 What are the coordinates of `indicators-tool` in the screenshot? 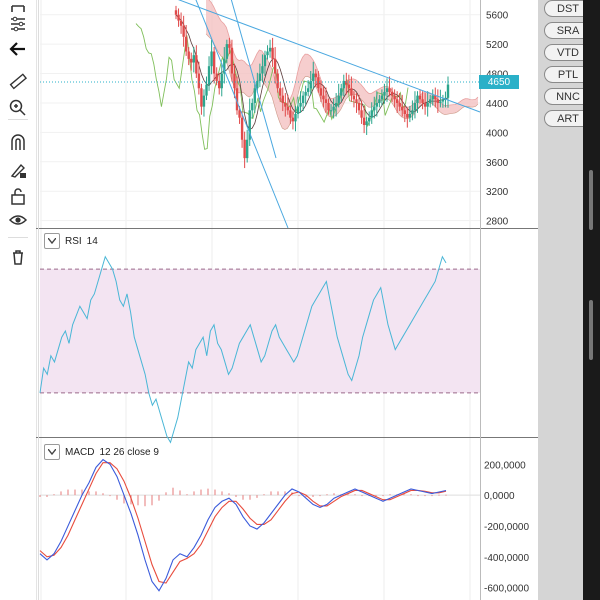 It's located at (18, 24).